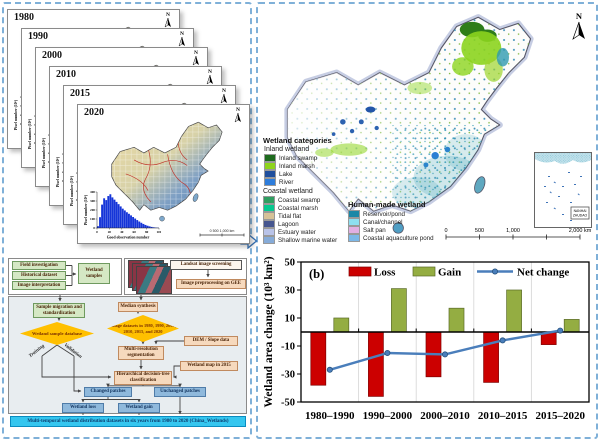  Describe the element at coordinates (92, 201) in the screenshot. I see `svg-text: 300` at that location.